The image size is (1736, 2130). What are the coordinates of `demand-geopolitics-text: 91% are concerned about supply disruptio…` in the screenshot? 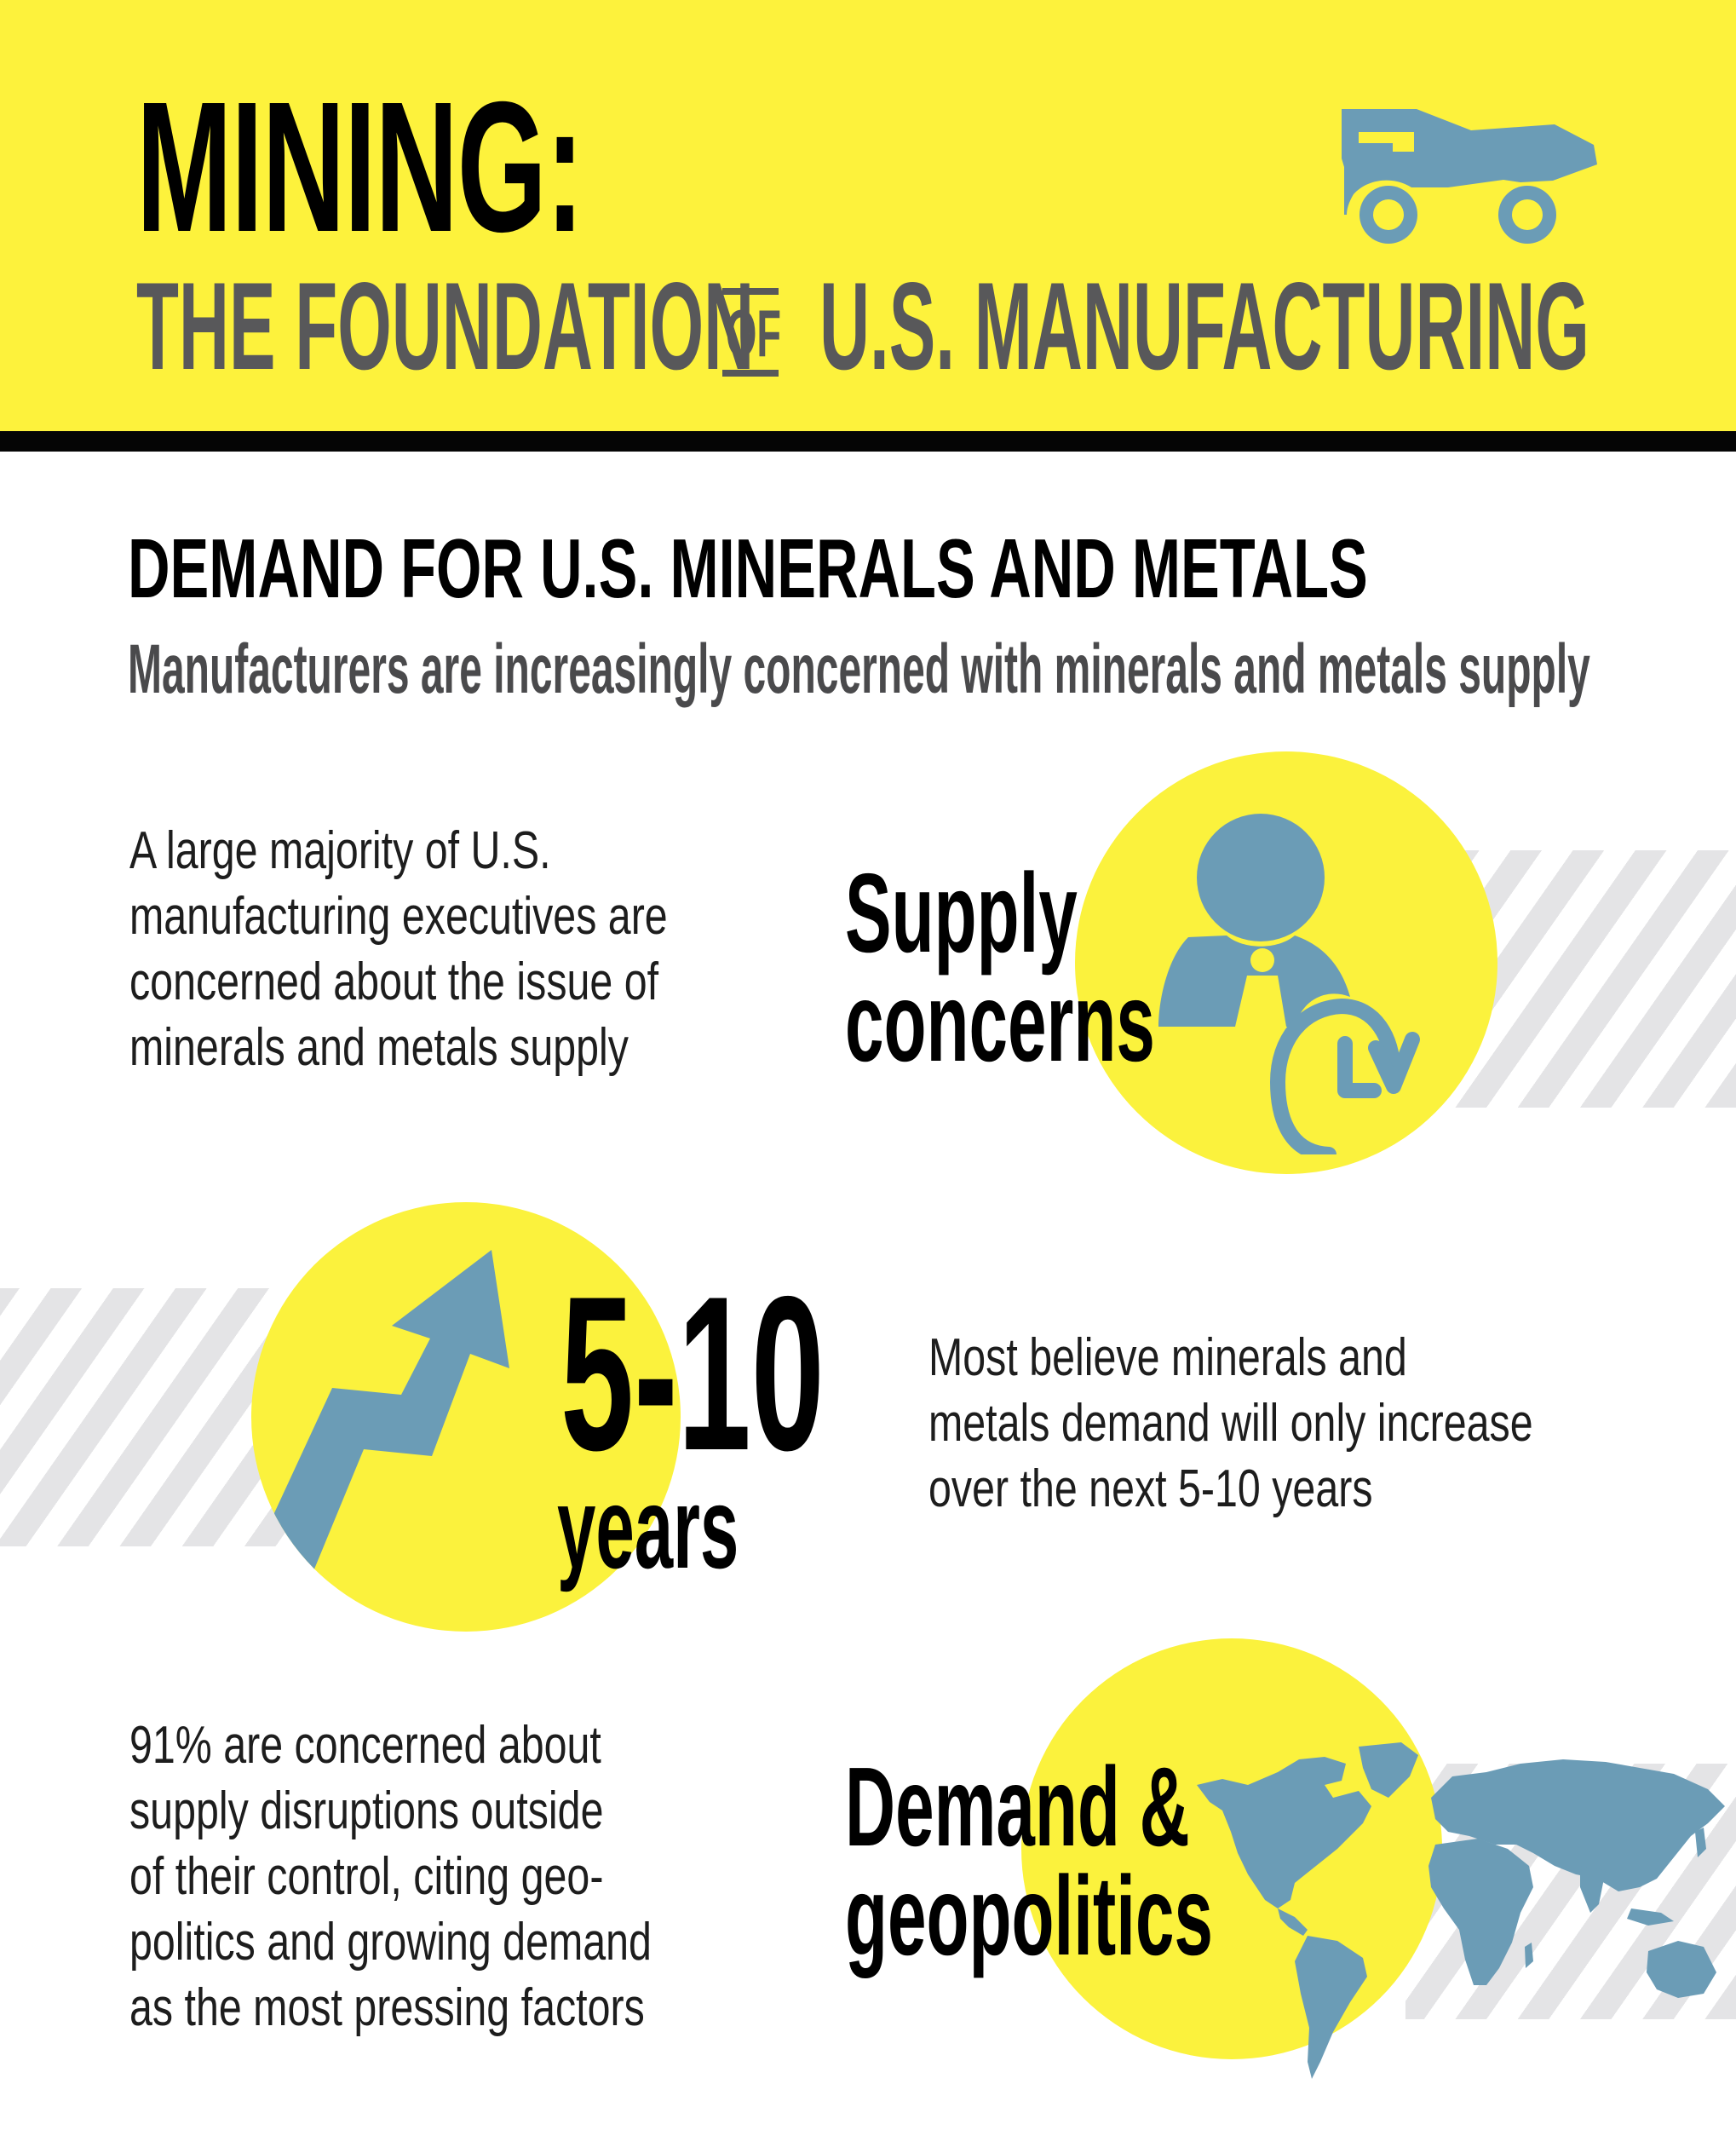 It's located at (390, 1876).